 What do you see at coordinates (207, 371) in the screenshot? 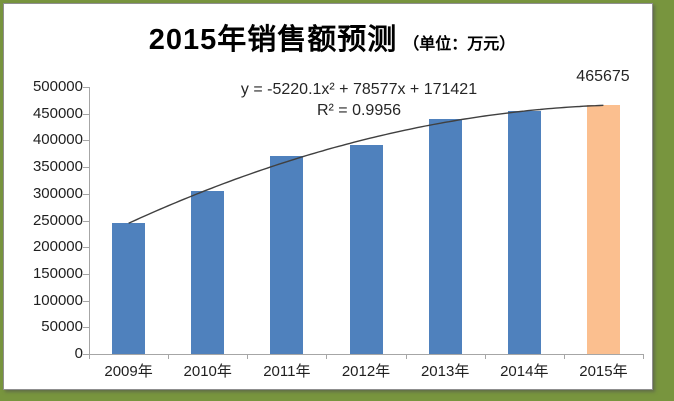
I see `x-axis-label-2010年: 2010年` at bounding box center [207, 371].